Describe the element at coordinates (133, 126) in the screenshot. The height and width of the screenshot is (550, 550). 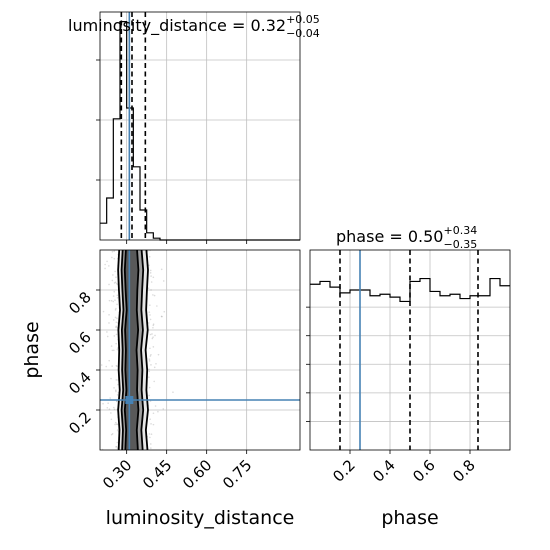
I see `quantile-lines` at that location.